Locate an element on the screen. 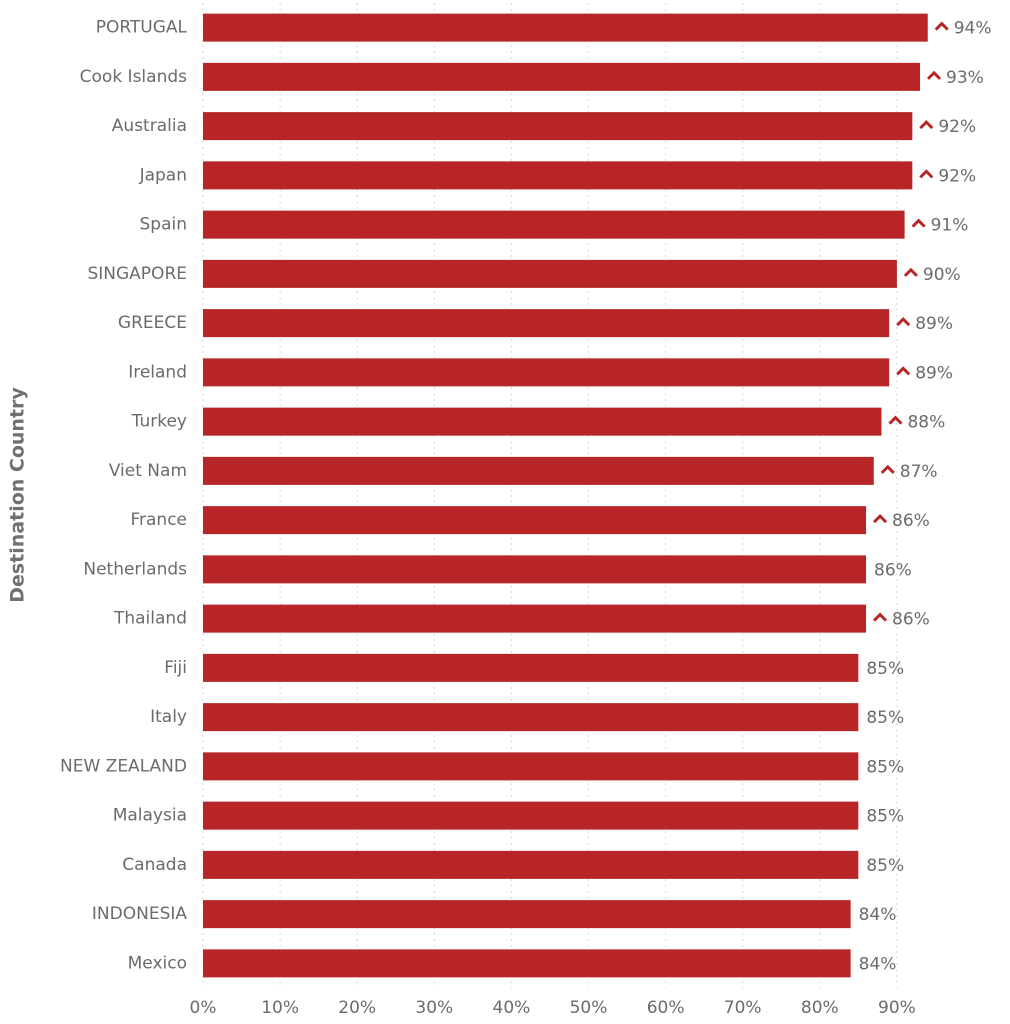 This screenshot has height=1024, width=1010. x-tick-label: 20% is located at coordinates (357, 1008).